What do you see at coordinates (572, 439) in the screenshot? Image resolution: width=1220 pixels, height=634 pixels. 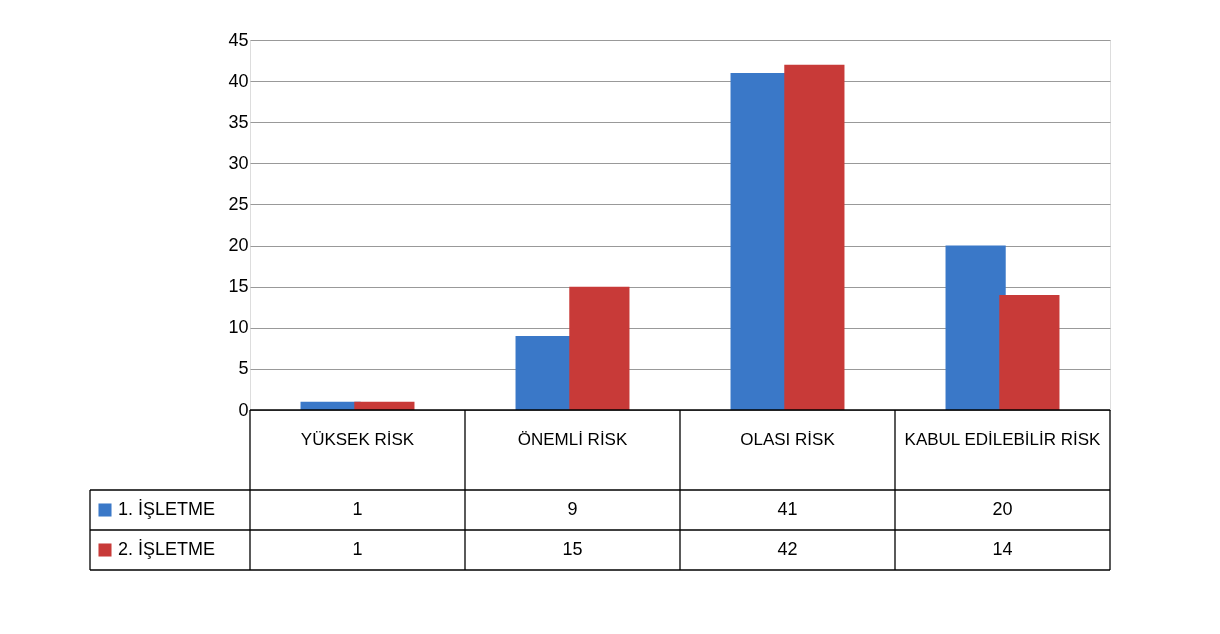 I see `x-tick-label: ÖNEMLİ RİSK` at bounding box center [572, 439].